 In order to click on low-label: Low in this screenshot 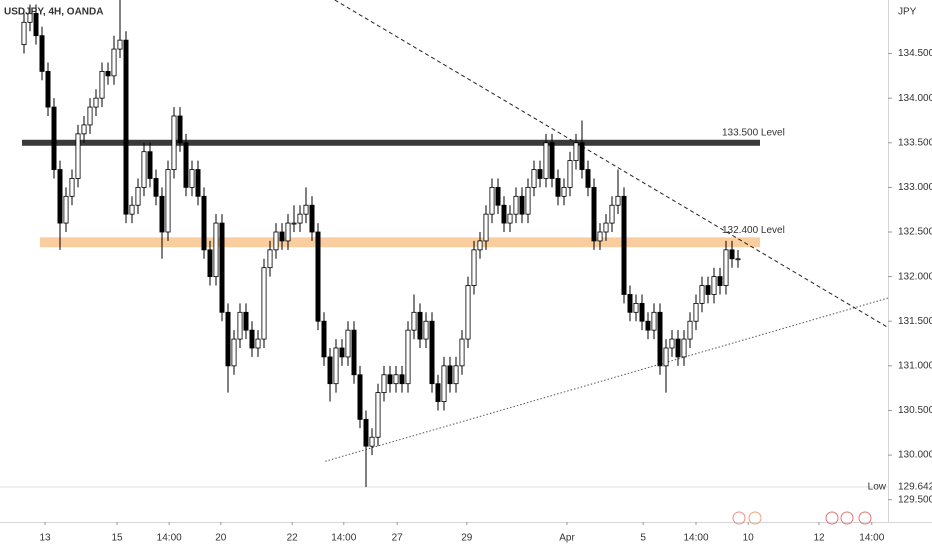, I will do `click(877, 487)`.